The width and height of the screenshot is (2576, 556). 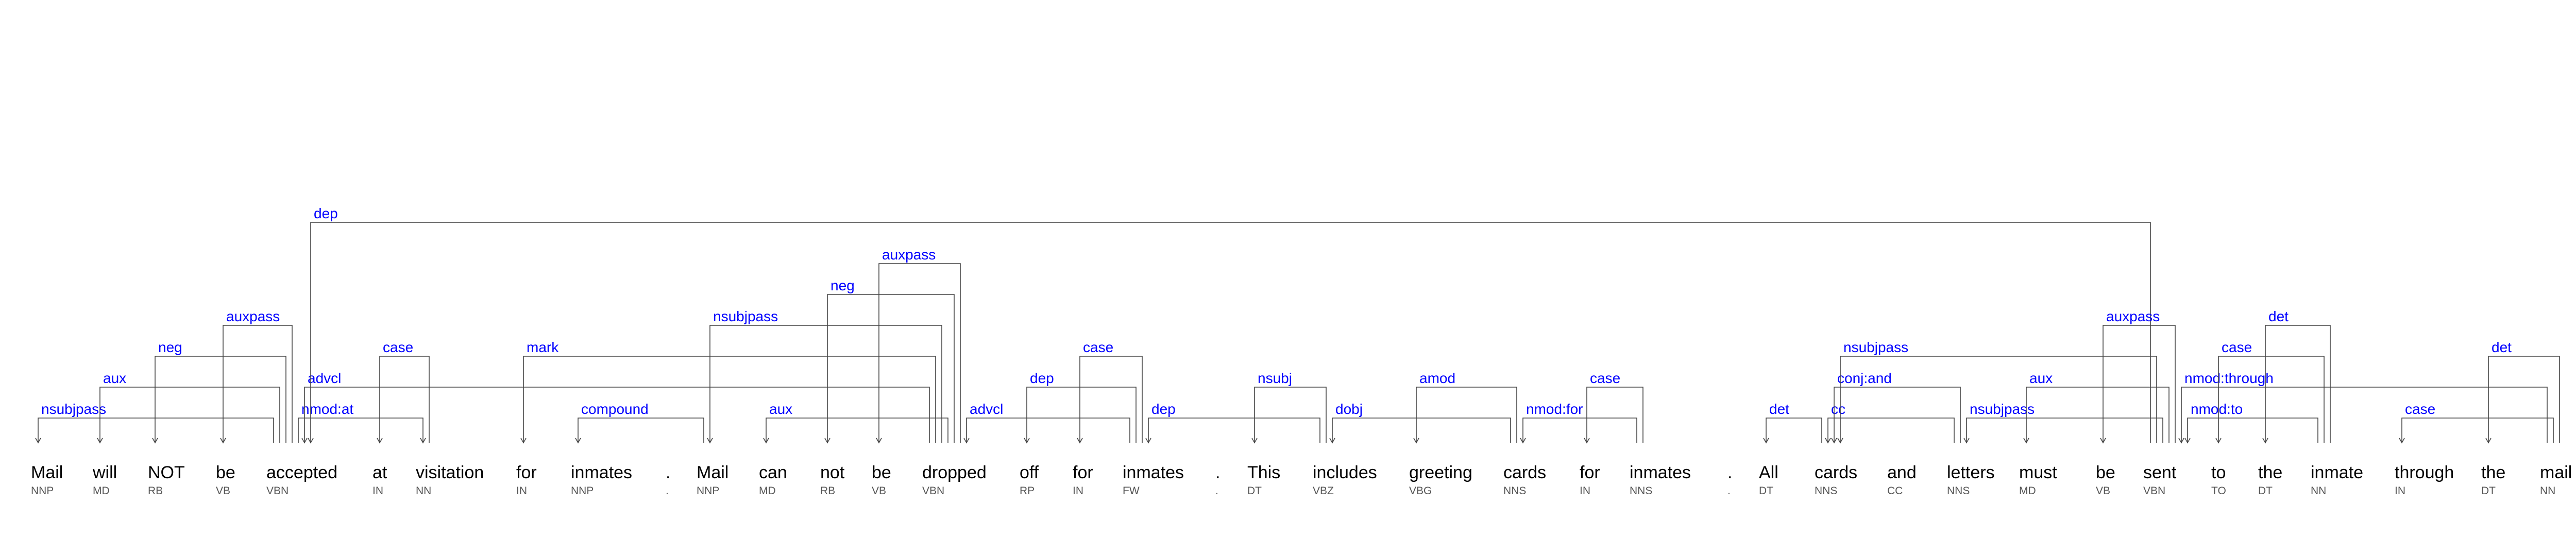 What do you see at coordinates (47, 472) in the screenshot?
I see `token-word: Mail` at bounding box center [47, 472].